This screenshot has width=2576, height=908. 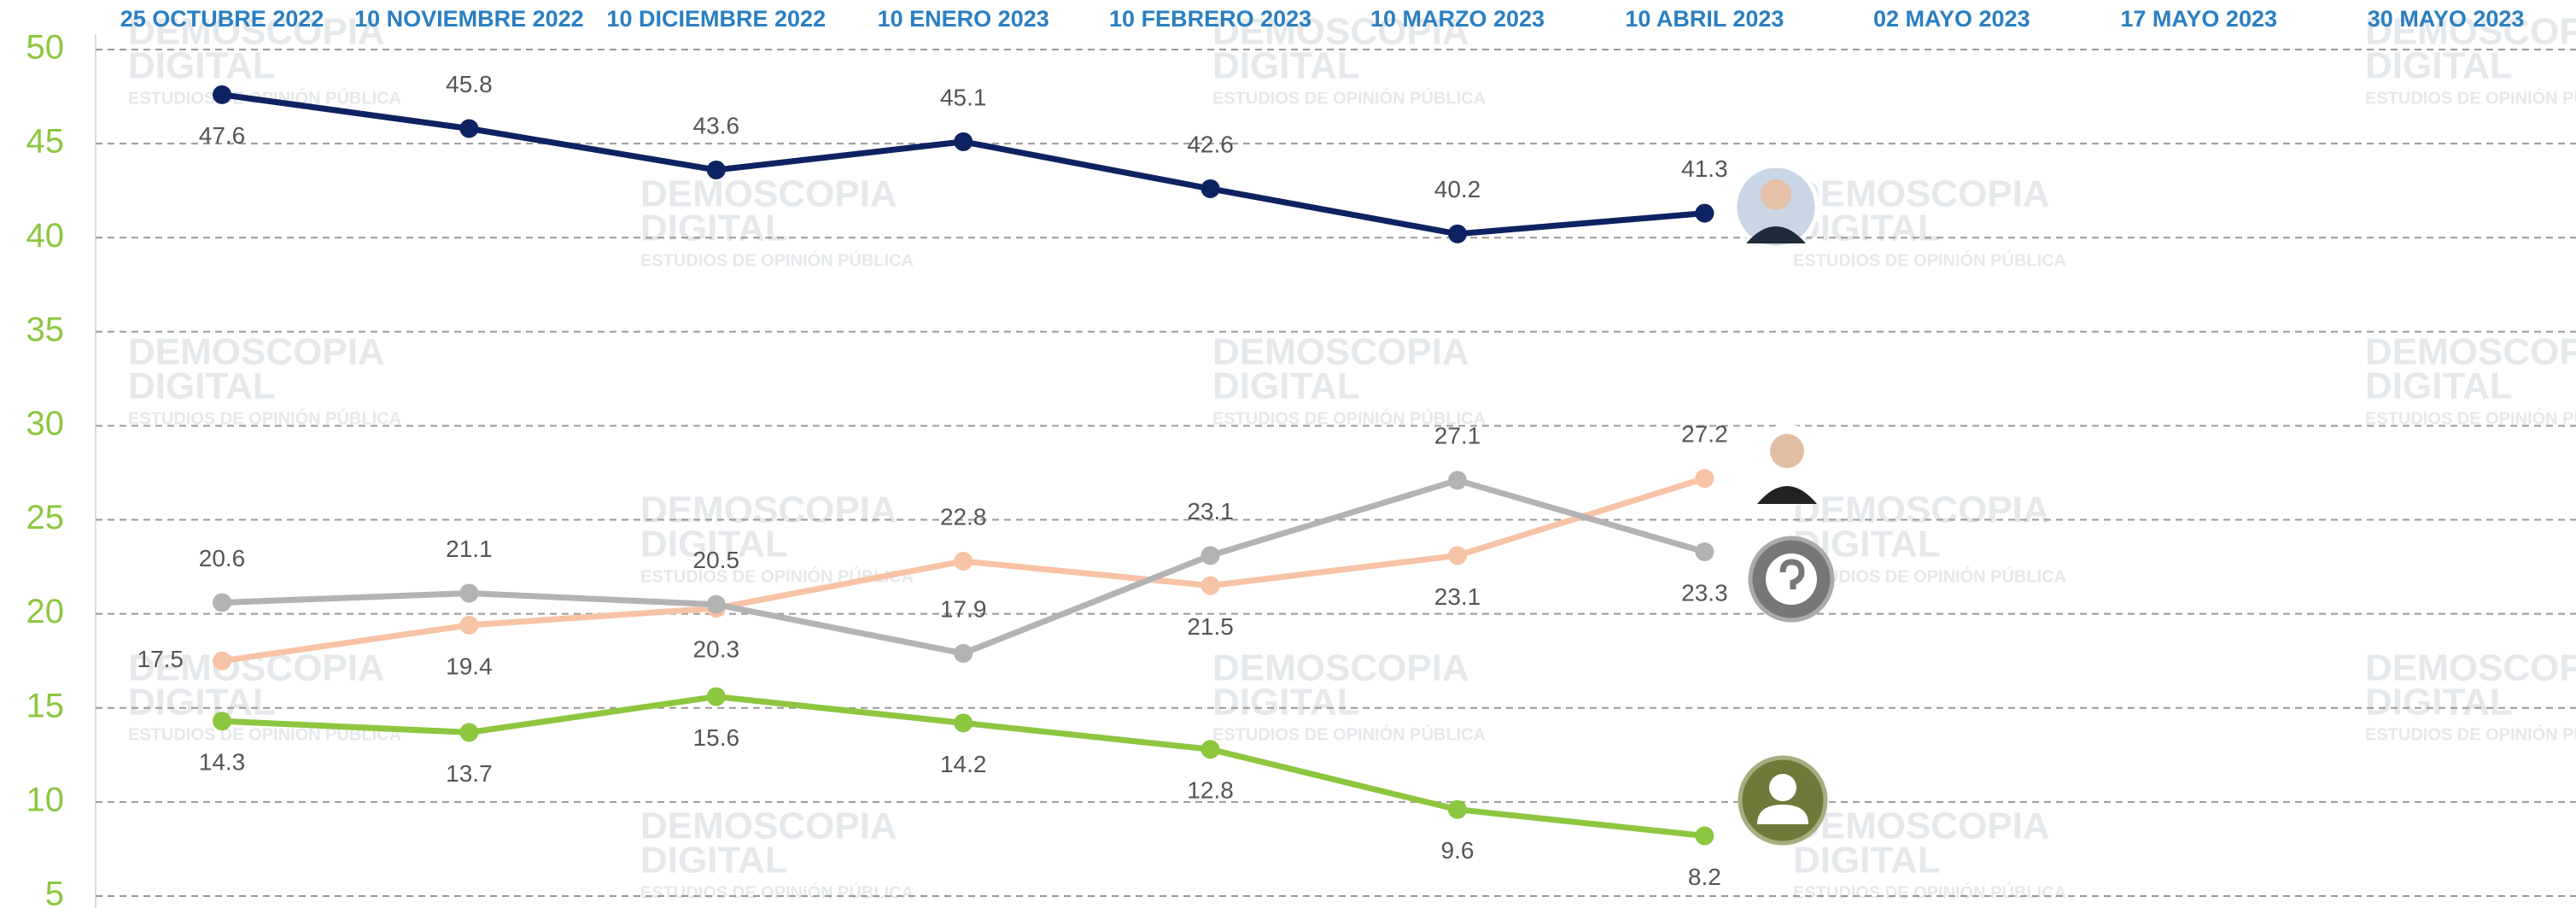 I want to click on data-label: 17.5, so click(x=160, y=659).